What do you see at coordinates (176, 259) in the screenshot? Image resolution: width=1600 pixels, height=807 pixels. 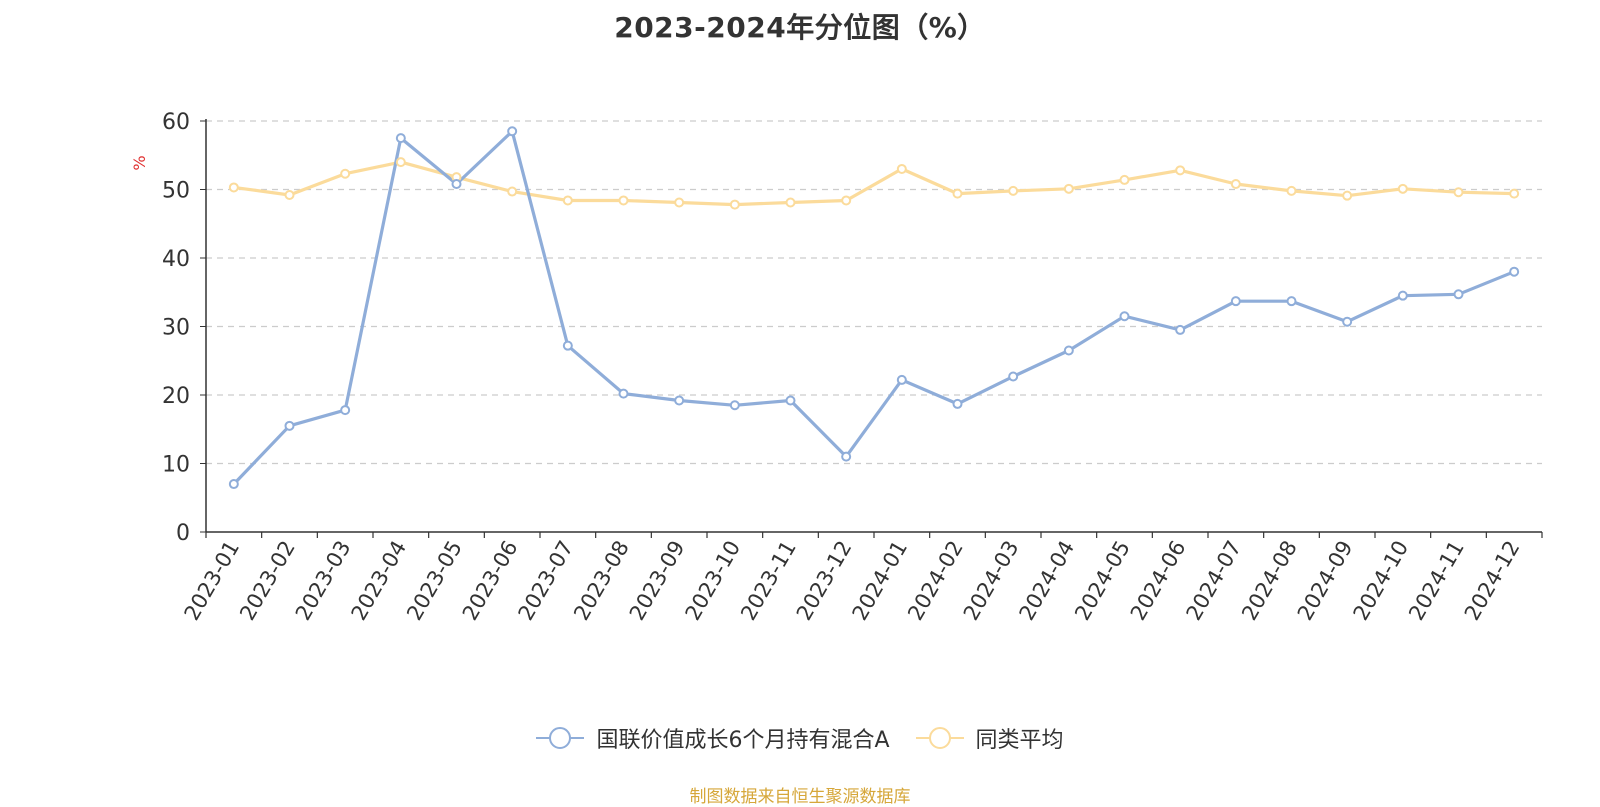 I see `y-tick-label: 40` at bounding box center [176, 259].